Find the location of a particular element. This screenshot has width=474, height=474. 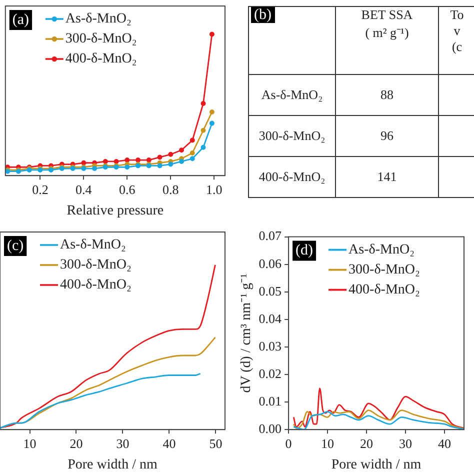

data-label: 141 is located at coordinates (387, 177).